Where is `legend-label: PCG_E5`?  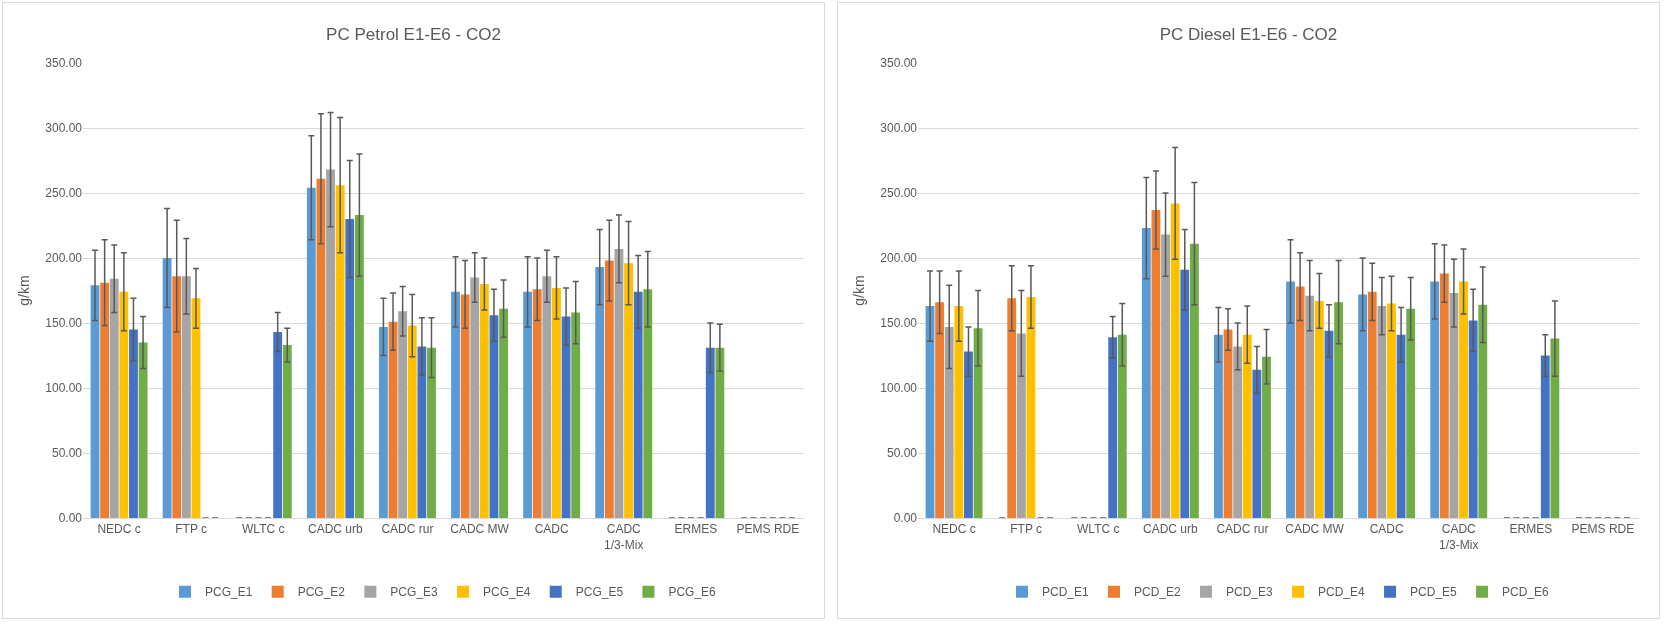
legend-label: PCG_E5 is located at coordinates (599, 592).